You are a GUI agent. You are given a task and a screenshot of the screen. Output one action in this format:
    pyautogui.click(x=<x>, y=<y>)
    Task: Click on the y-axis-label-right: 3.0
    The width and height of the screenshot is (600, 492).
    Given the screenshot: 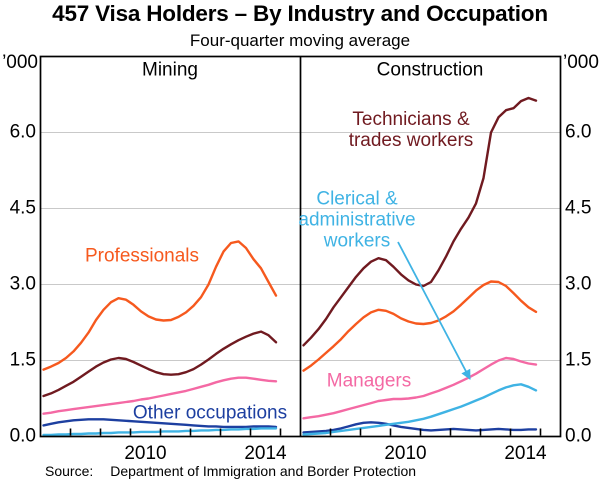 What is the action you would take?
    pyautogui.click(x=578, y=284)
    